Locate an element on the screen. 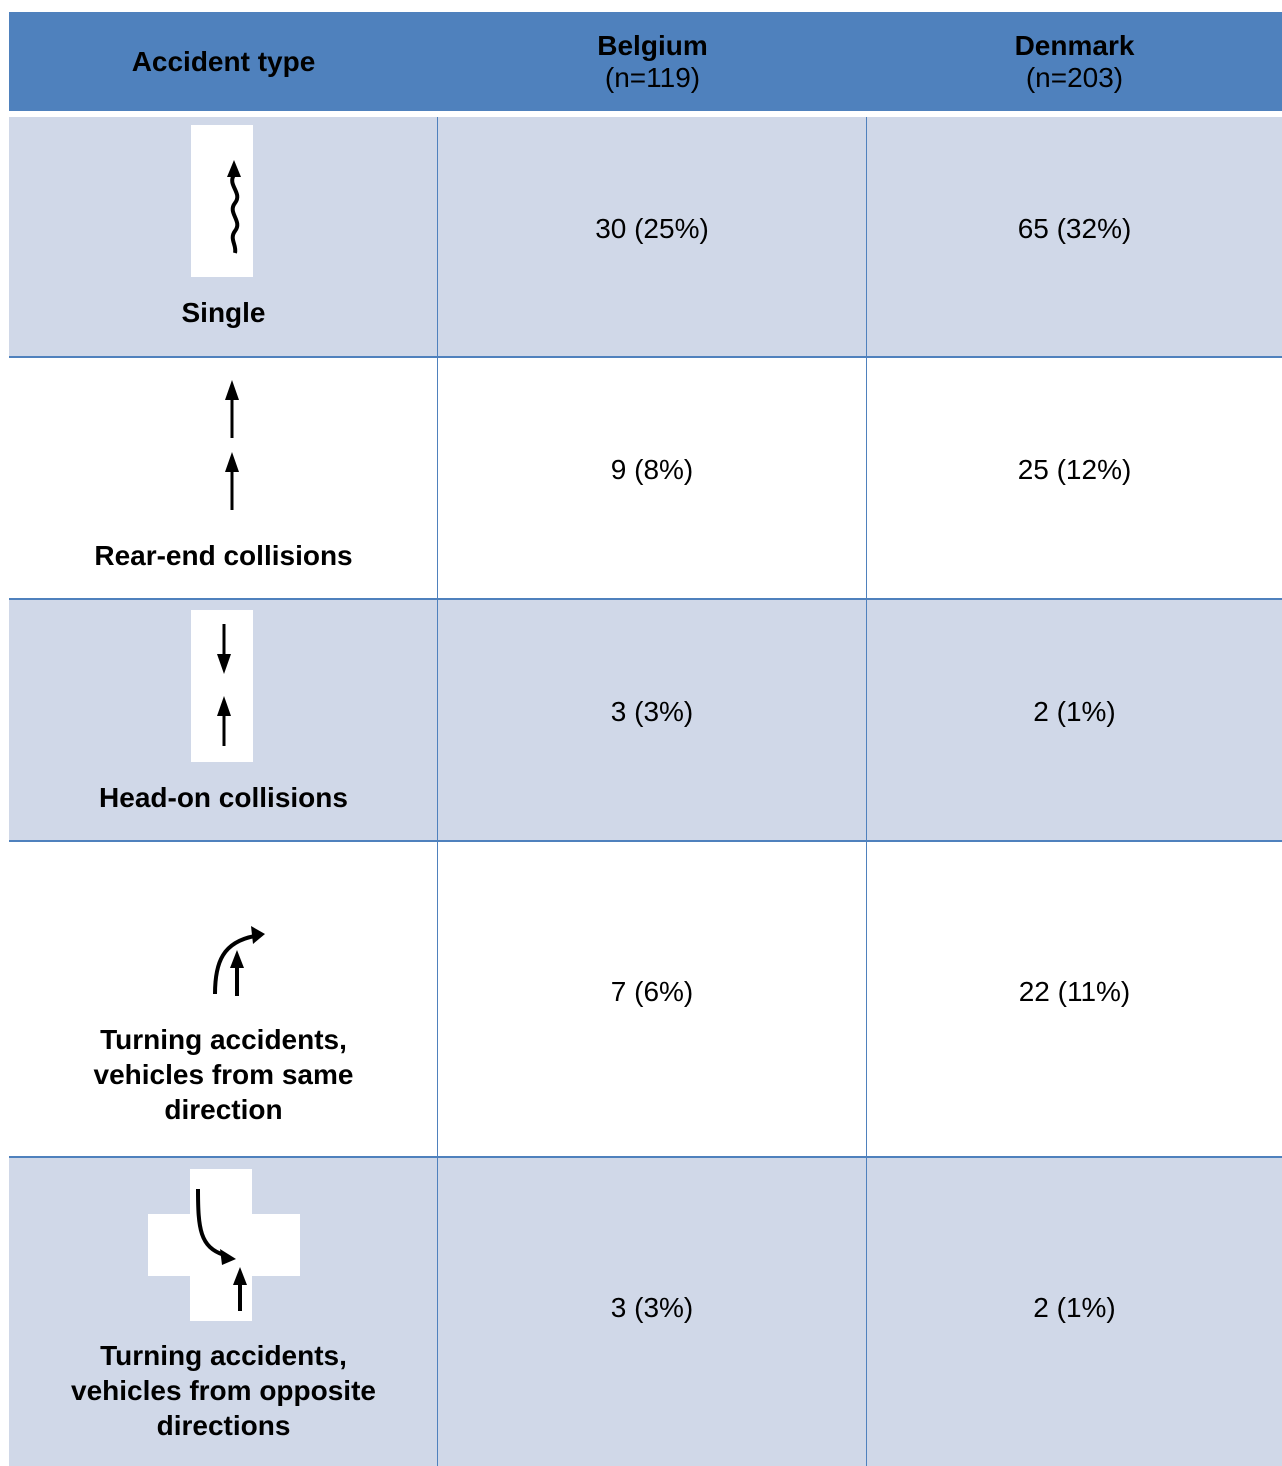 The height and width of the screenshot is (1466, 1282). header-belgium: Belgium (n=119) is located at coordinates (652, 61).